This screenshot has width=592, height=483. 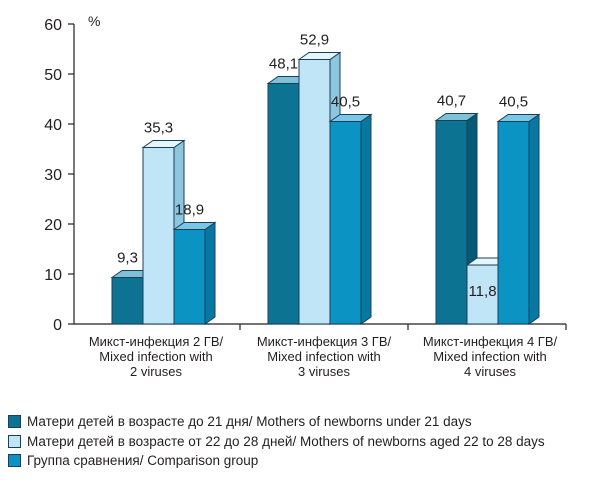 What do you see at coordinates (324, 341) in the screenshot?
I see `x-category-label: Микст-инфекция 3 ГВ/` at bounding box center [324, 341].